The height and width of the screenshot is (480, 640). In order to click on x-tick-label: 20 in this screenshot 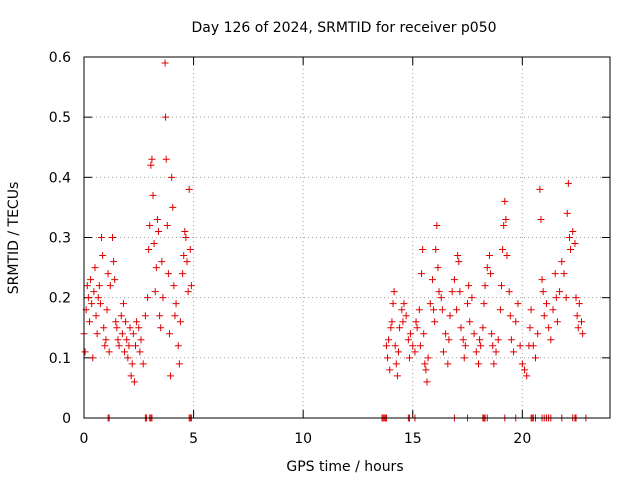, I will do `click(522, 439)`.